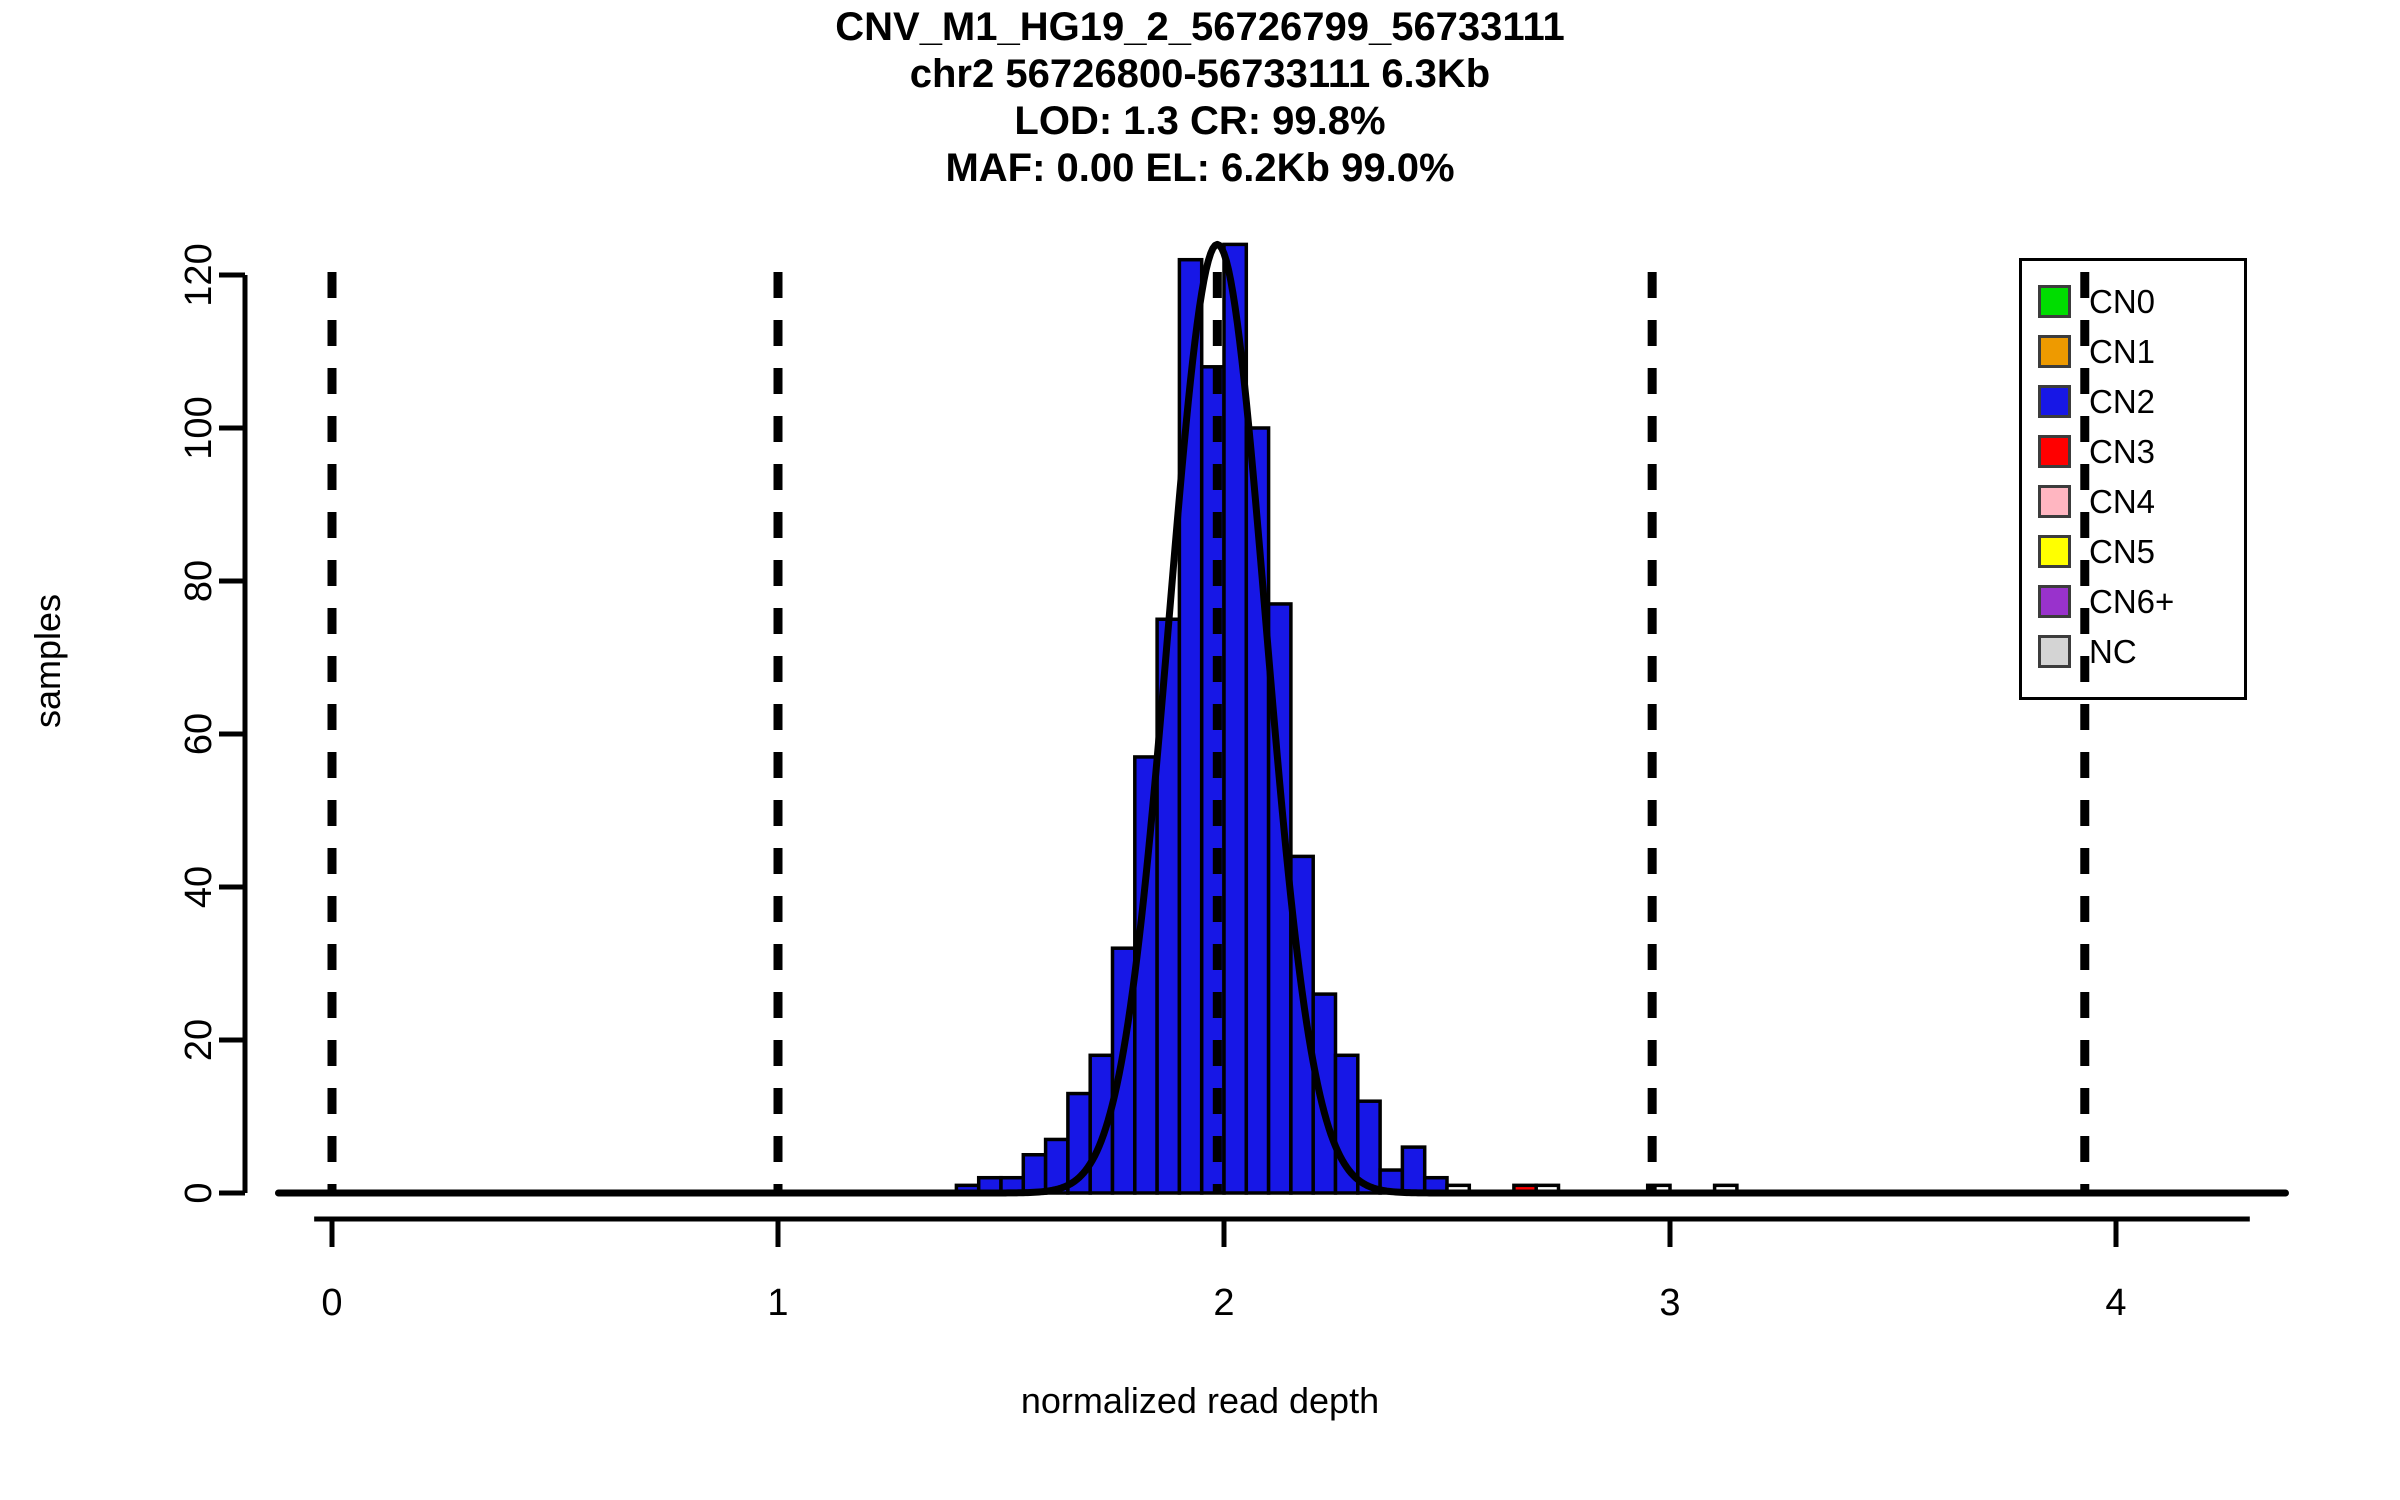  What do you see at coordinates (2113, 651) in the screenshot?
I see `legend-item-label: NC` at bounding box center [2113, 651].